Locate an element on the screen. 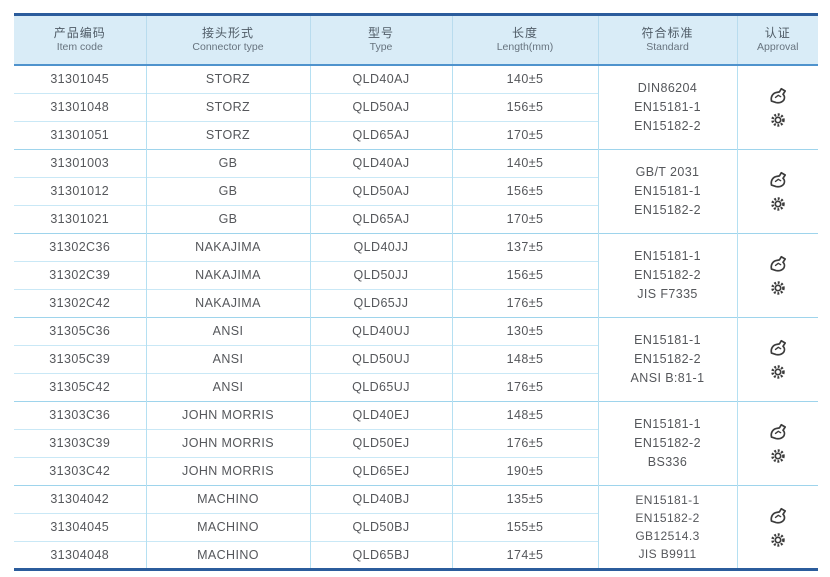 The width and height of the screenshot is (830, 577). length-cell: 140±5 is located at coordinates (524, 79).